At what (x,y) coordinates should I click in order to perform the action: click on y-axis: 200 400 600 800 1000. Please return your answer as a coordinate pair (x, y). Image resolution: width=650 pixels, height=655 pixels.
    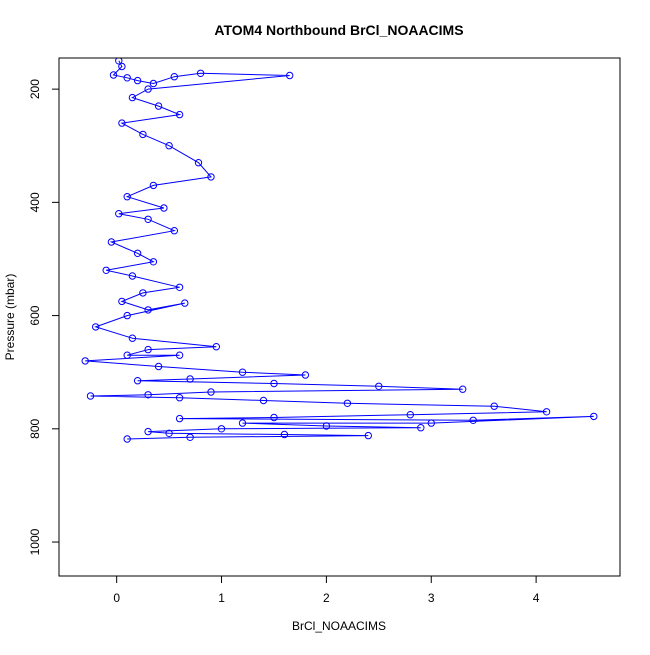
    Looking at the image, I should click on (44, 317).